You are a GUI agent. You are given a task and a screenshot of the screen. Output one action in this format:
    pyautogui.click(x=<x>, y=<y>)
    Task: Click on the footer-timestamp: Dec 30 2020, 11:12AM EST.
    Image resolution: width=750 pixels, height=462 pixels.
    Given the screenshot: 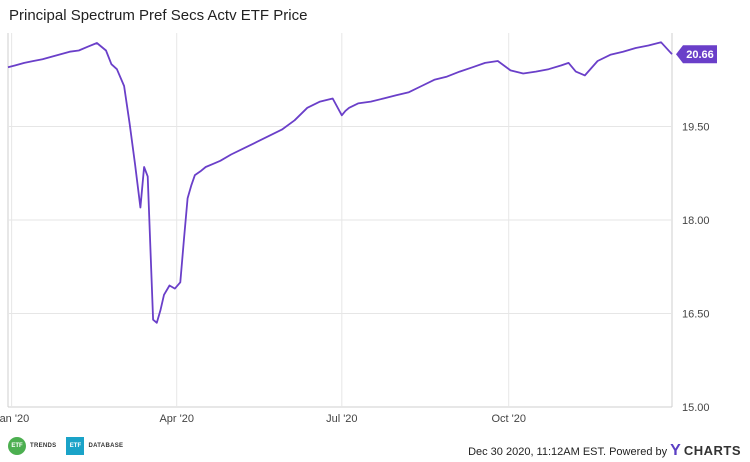 What is the action you would take?
    pyautogui.click(x=537, y=452)
    